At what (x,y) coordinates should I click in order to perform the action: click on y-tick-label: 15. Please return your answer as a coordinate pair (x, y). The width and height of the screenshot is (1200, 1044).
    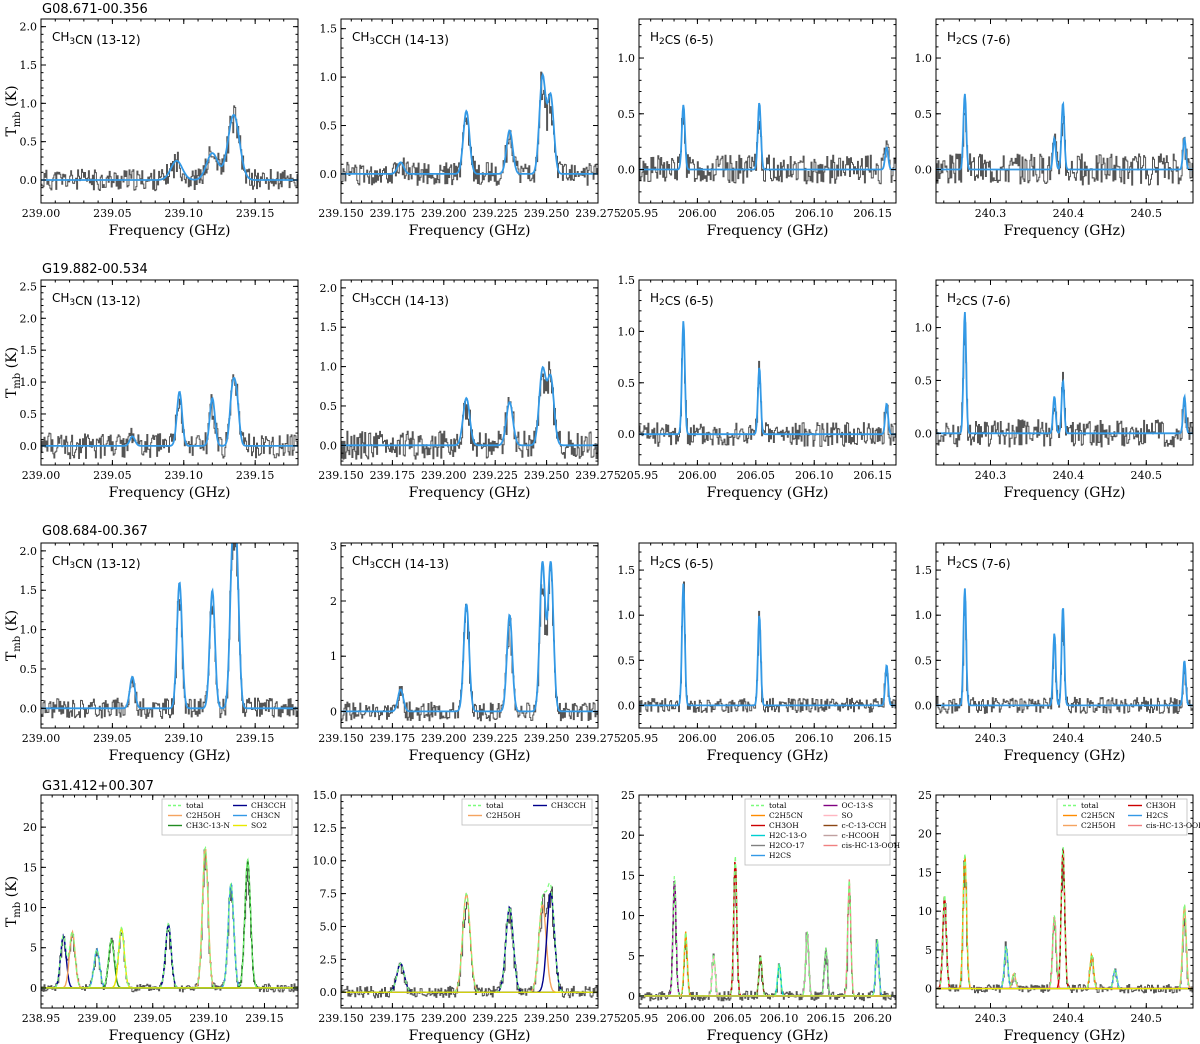
    Looking at the image, I should click on (925, 872).